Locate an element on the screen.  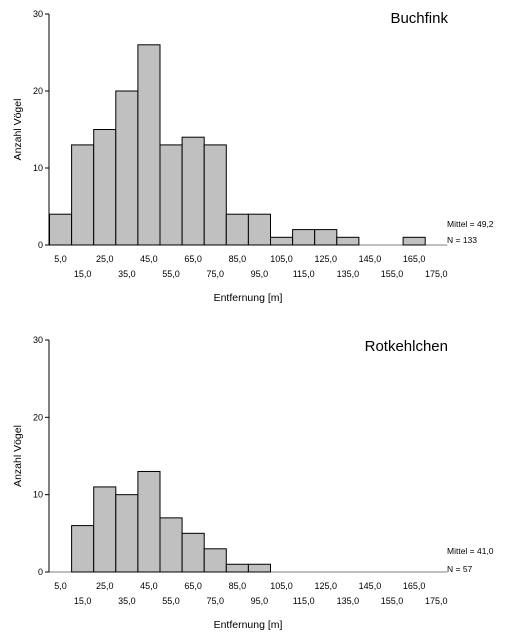
chart-title: Rotkehlchen is located at coordinates (406, 346).